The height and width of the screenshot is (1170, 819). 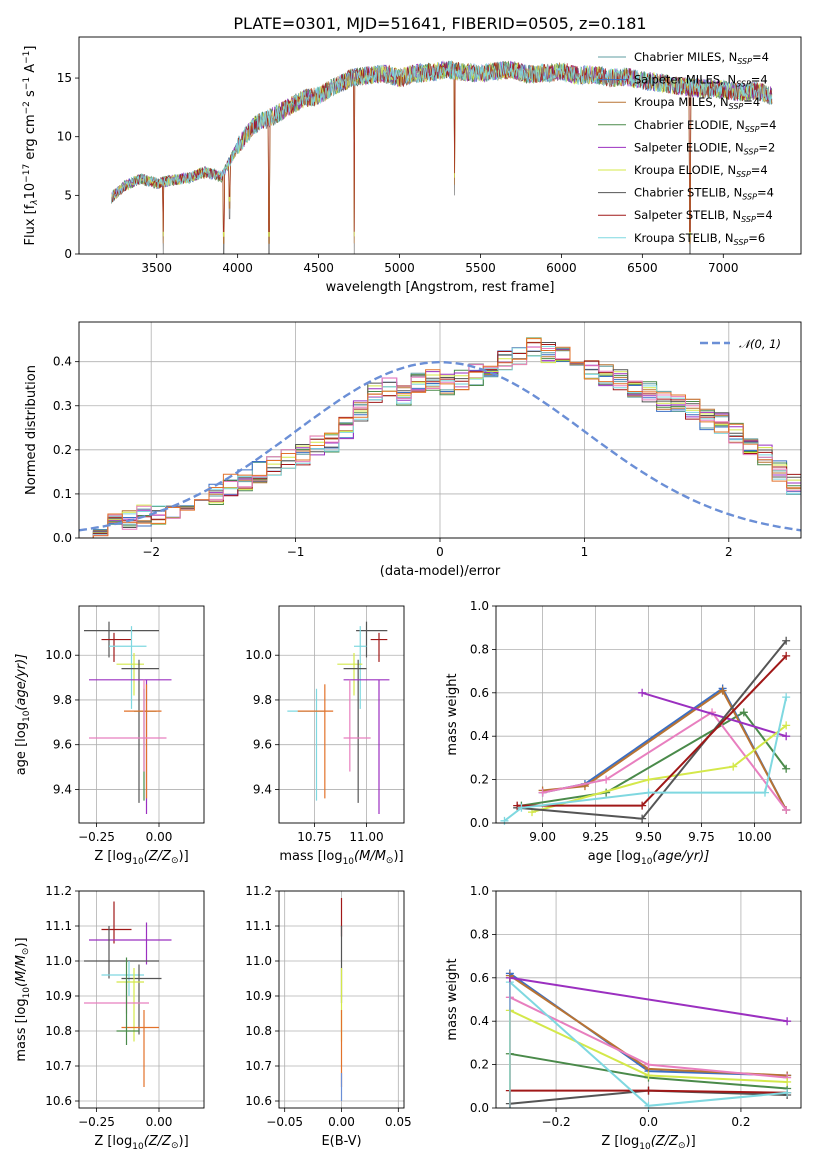 I want to click on y-axis-label: Flux [fλ10−17 erg cm−2 s−1 A−1], so click(x=31, y=146).